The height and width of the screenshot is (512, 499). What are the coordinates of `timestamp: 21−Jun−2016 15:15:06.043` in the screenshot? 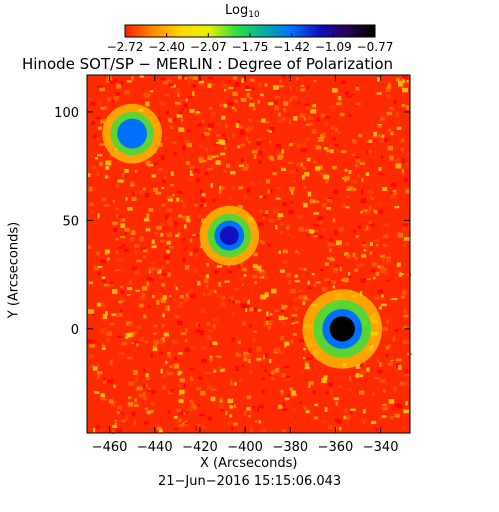 It's located at (250, 481).